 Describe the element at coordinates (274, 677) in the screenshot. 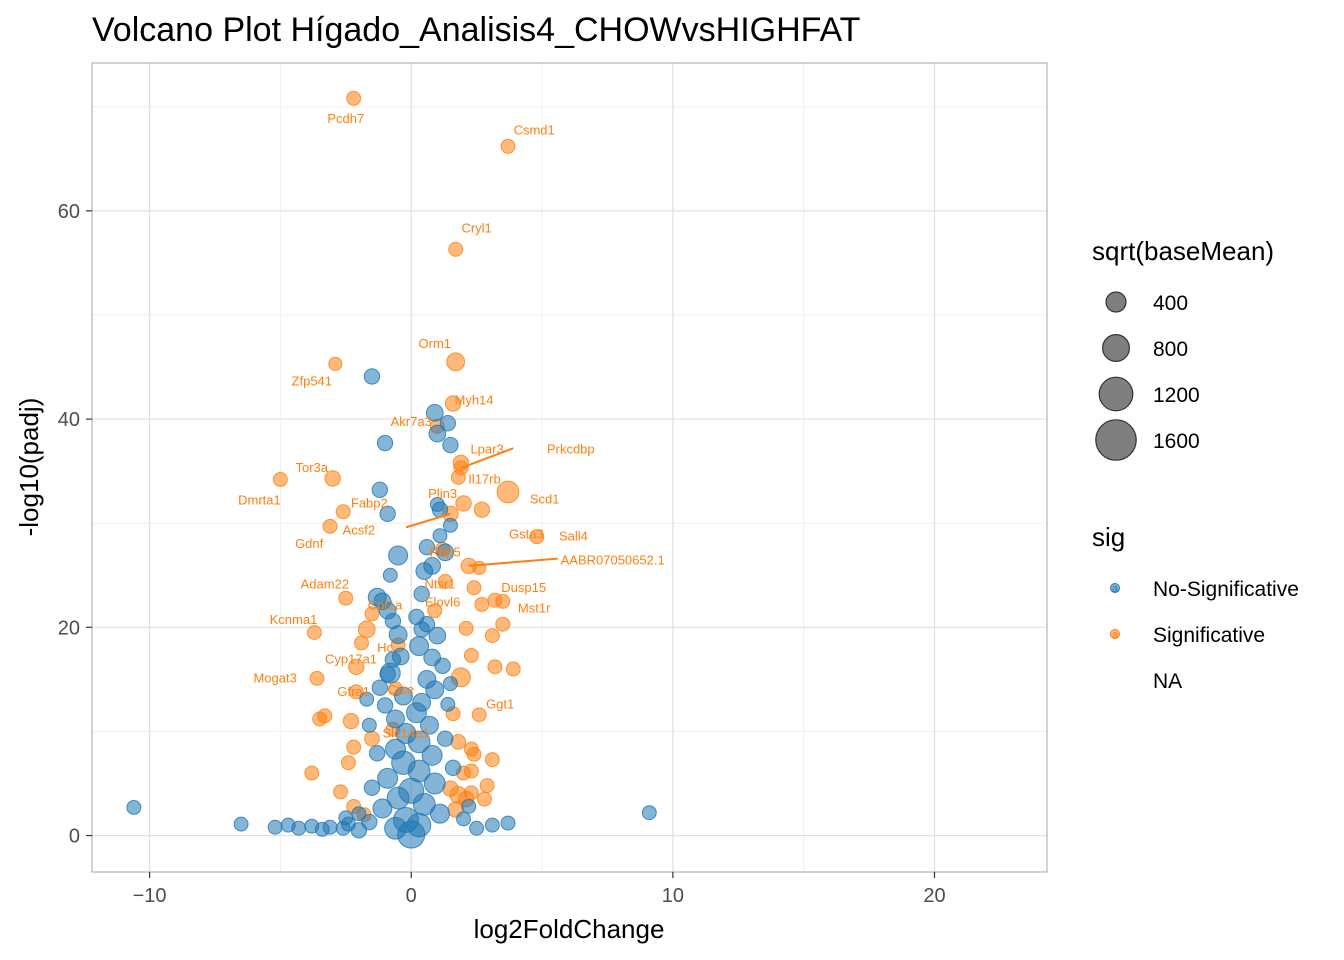

I see `gene-label-mogat3: Mogat3` at that location.